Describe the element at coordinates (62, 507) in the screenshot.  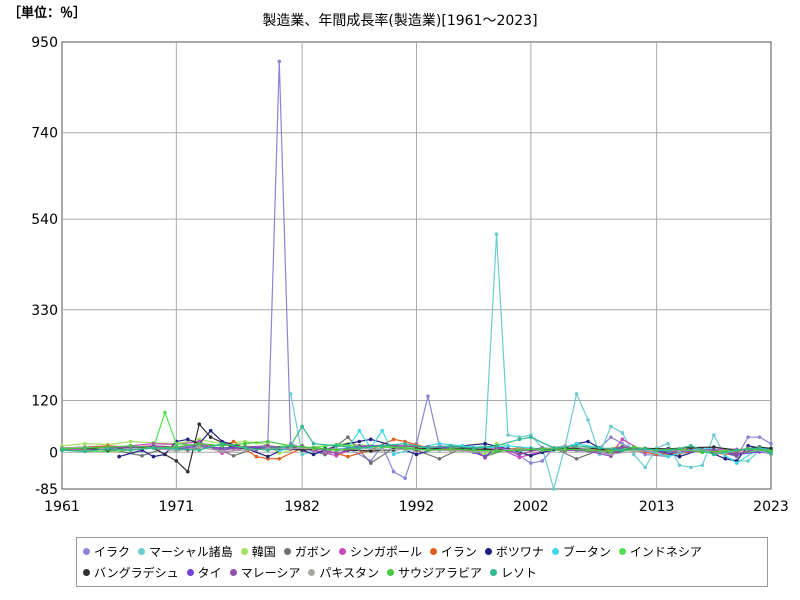
I see `x-tick-label: 1961` at that location.